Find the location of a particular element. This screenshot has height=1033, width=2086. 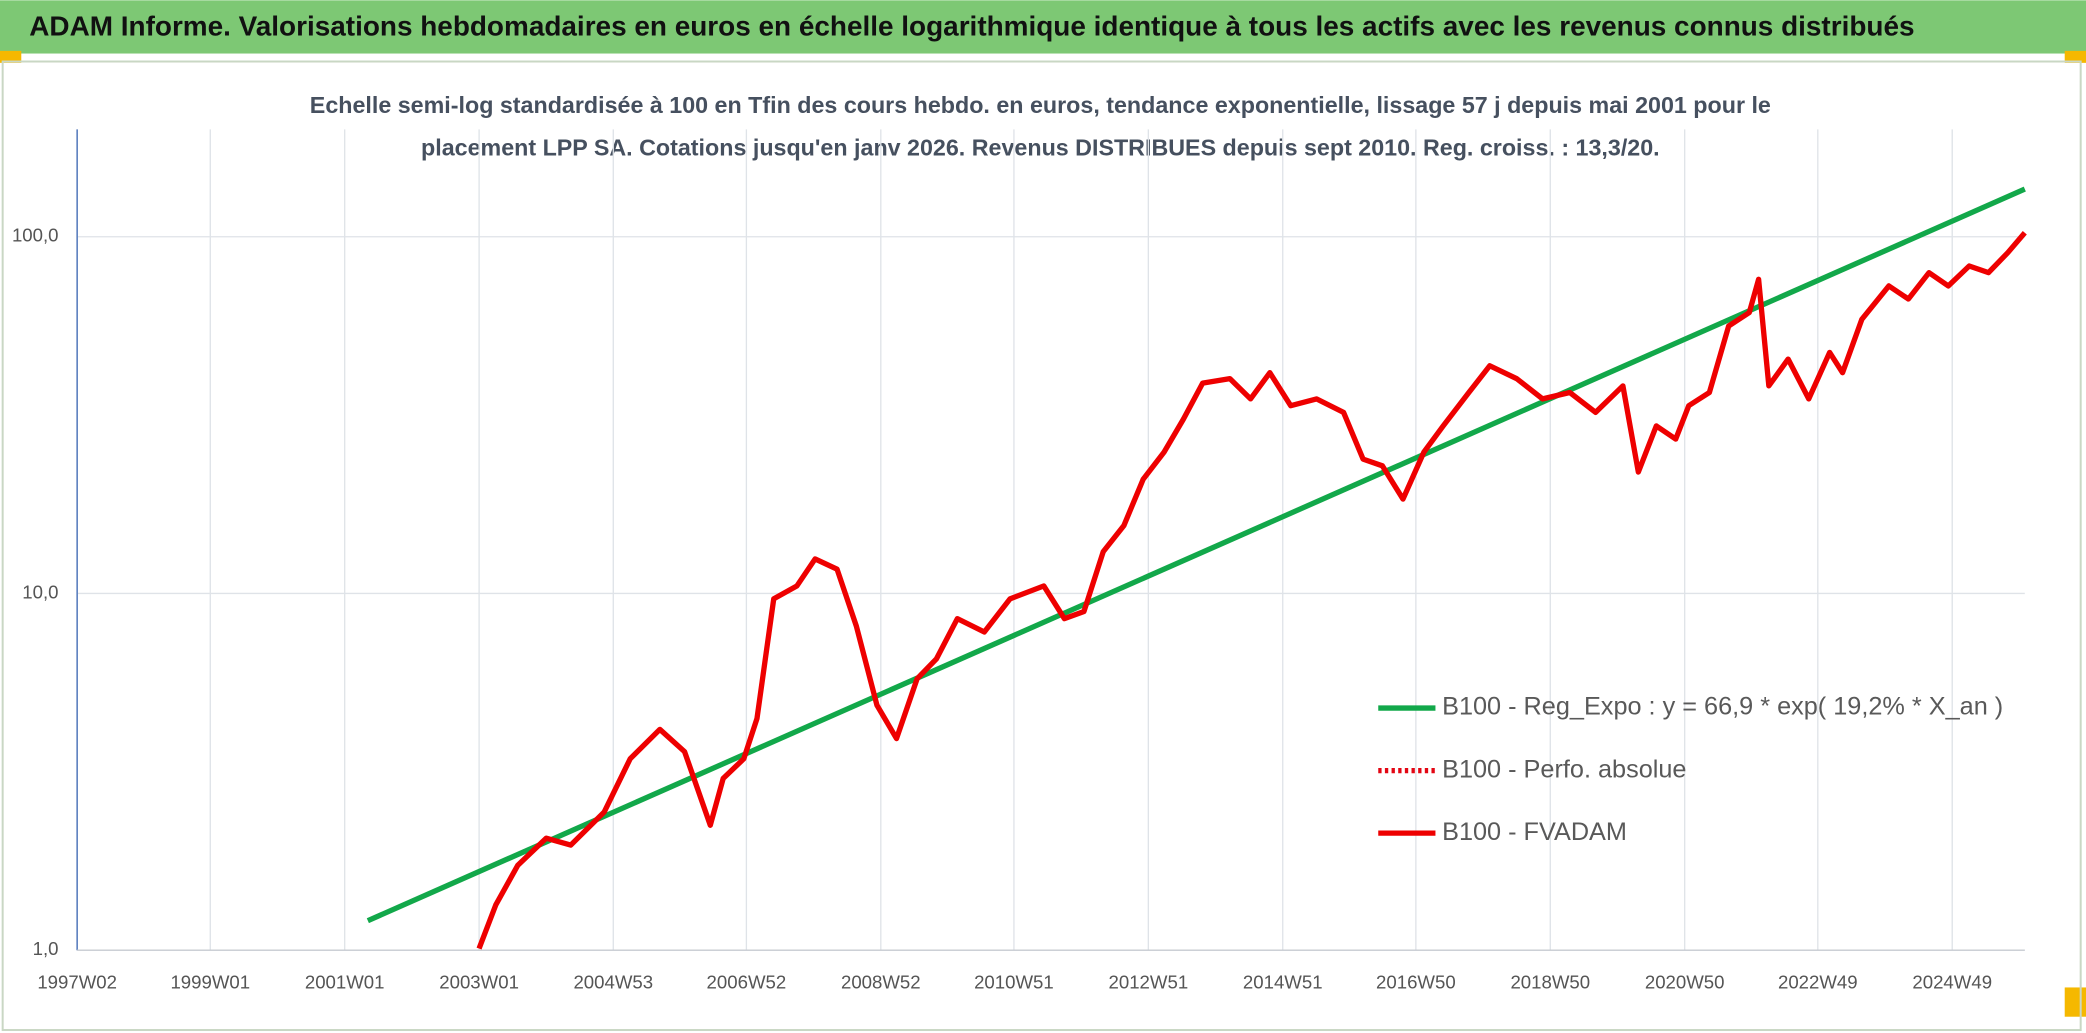

y-tick-label: 100,0 is located at coordinates (35, 235).